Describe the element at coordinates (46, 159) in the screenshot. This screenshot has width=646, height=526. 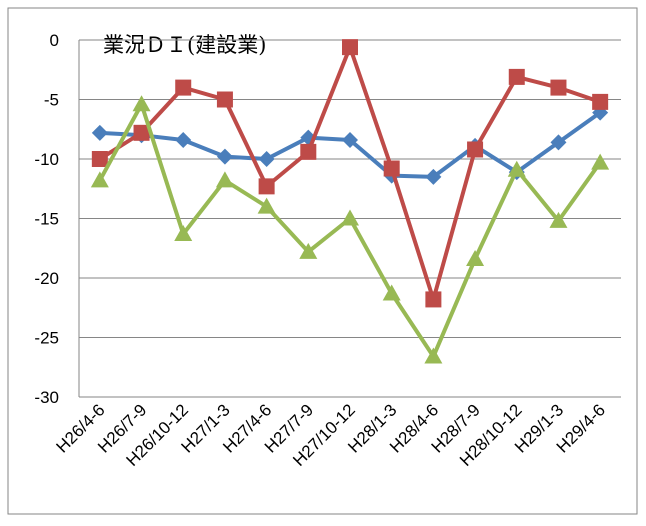
I see `y-tick-label: -10` at that location.